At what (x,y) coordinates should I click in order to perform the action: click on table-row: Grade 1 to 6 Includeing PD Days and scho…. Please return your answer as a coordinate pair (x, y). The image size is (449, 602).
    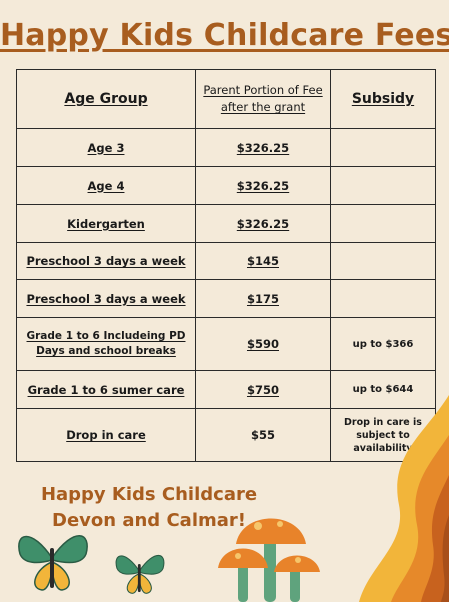
    Looking at the image, I should click on (226, 344).